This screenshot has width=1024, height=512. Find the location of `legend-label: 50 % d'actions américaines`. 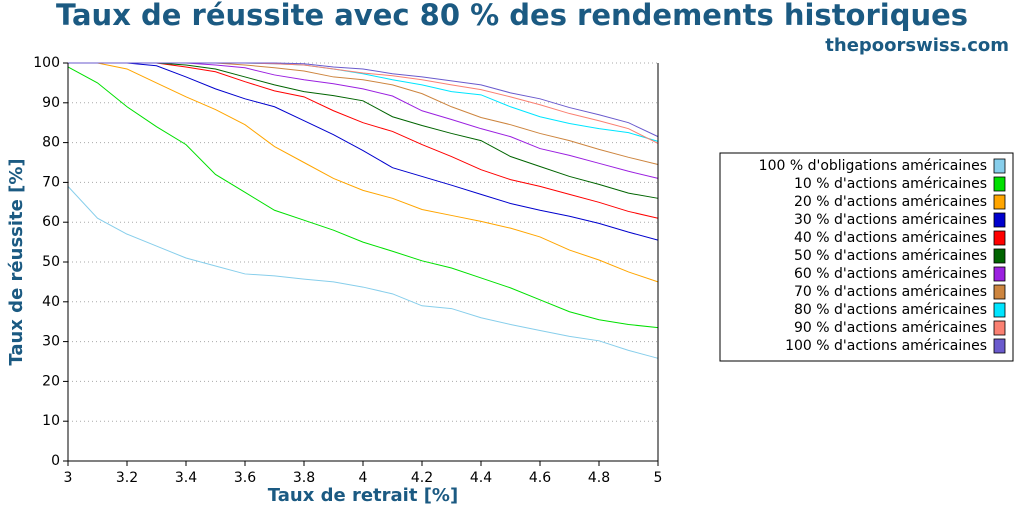

legend-label: 50 % d'actions américaines is located at coordinates (890, 256).